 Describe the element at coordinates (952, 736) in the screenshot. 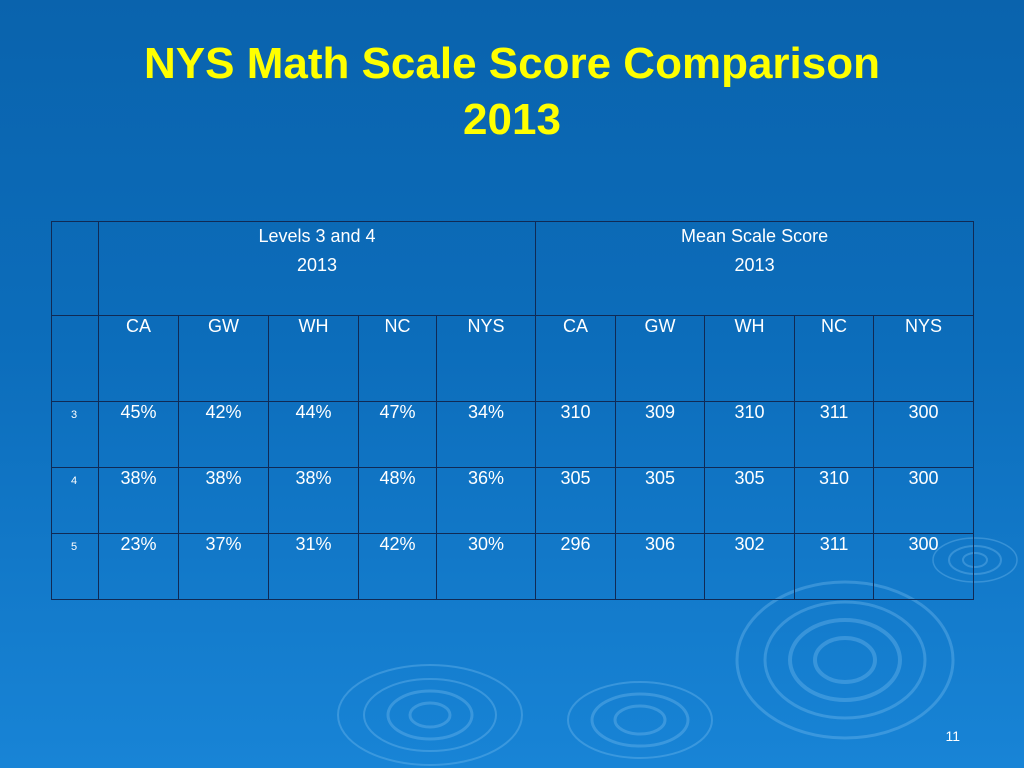

I see `page-number: 11` at that location.